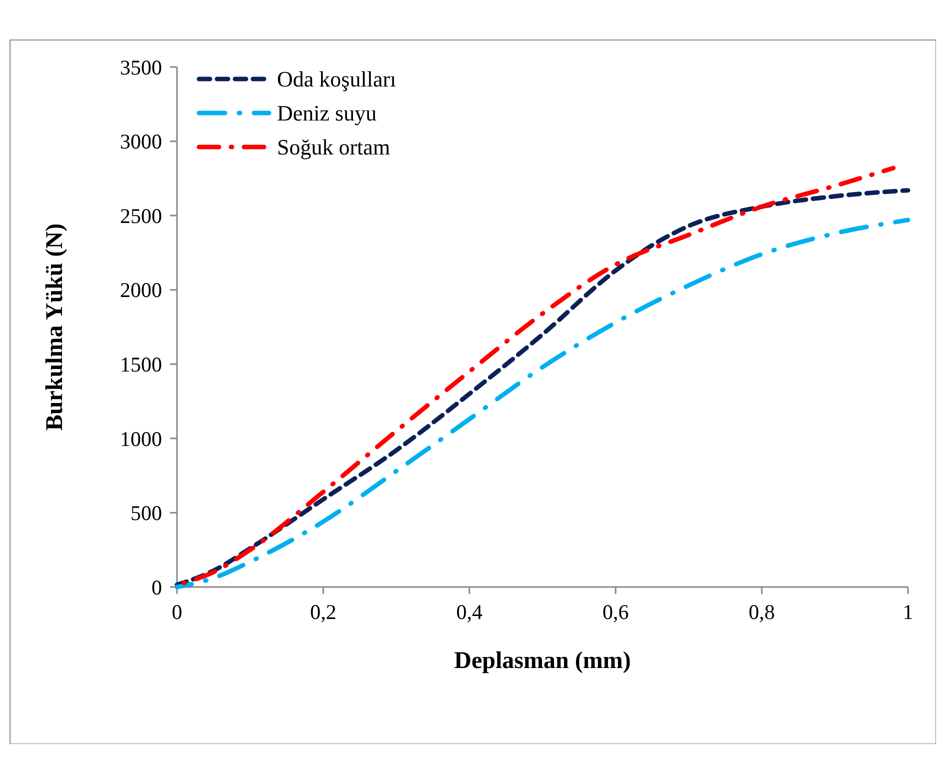  What do you see at coordinates (761, 612) in the screenshot?
I see `x-tick-label: 0,8` at bounding box center [761, 612].